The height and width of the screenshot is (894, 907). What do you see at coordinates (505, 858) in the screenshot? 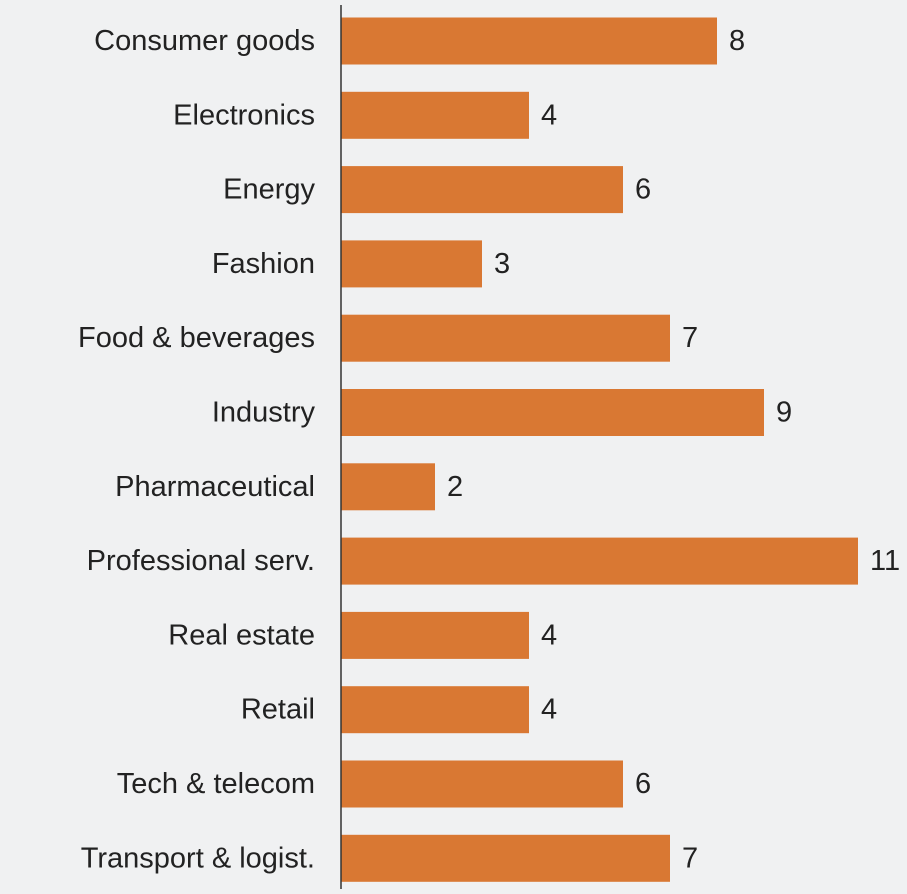
I see `bar-transport-logist` at bounding box center [505, 858].